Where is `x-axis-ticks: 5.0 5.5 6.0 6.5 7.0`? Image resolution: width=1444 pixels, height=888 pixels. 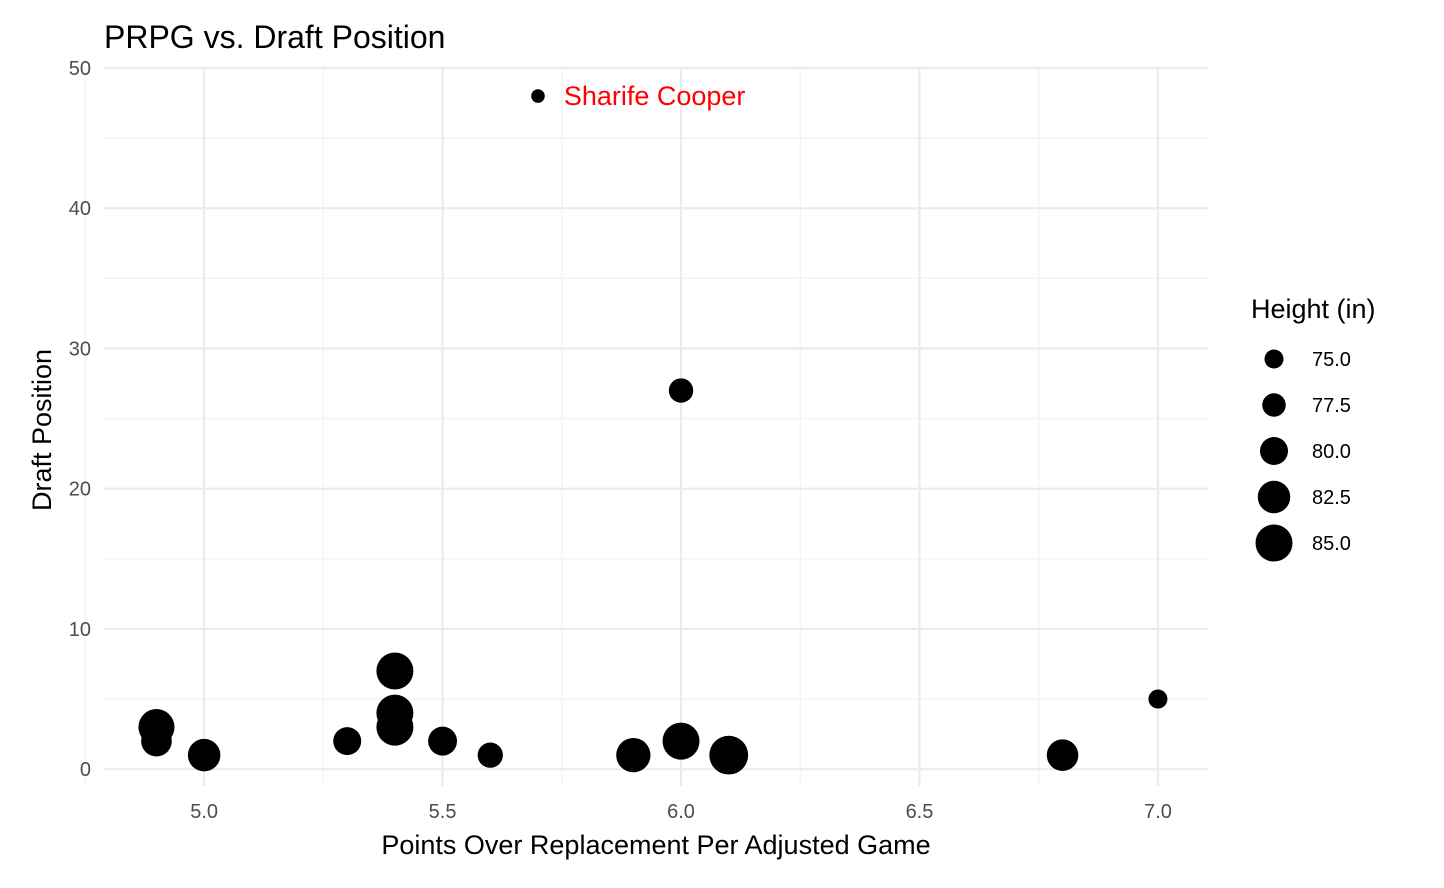
x-axis-ticks: 5.0 5.5 6.0 6.5 7.0 is located at coordinates (681, 812).